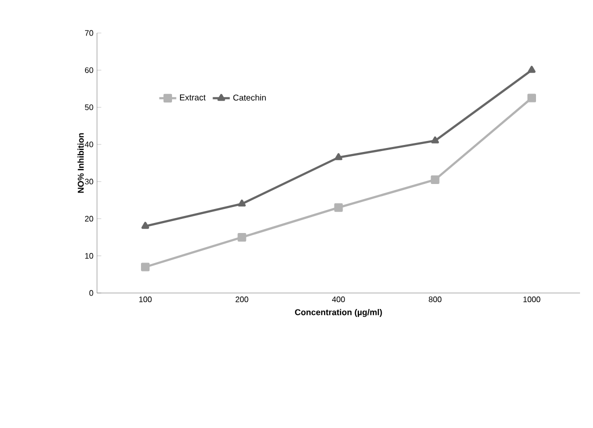 Image resolution: width=593 pixels, height=428 pixels. Describe the element at coordinates (338, 312) in the screenshot. I see `x-axis-title: Concentration (µg/ml)` at that location.